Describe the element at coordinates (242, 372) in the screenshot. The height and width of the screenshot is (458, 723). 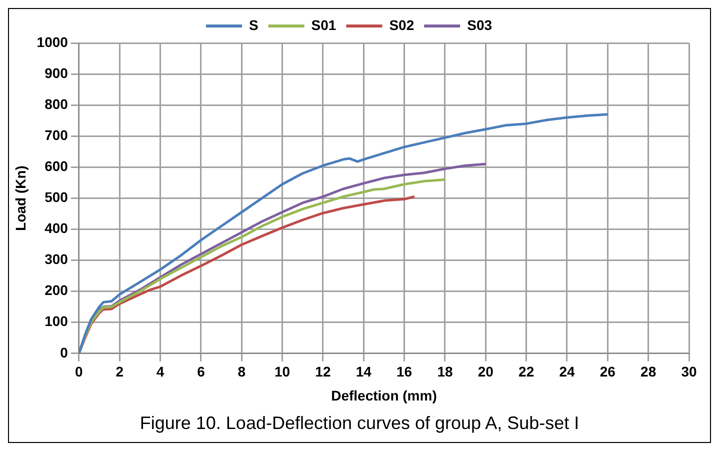
I see `x-tick-label: 8` at that location.